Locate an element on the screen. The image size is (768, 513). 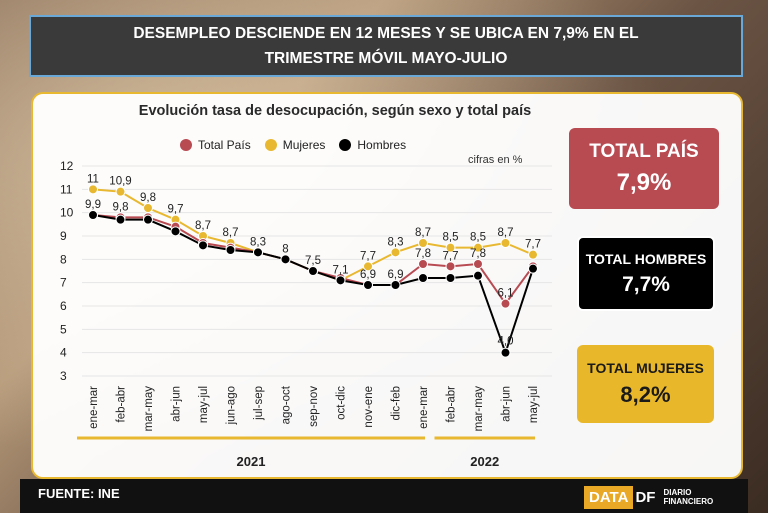
brand-data-text: DATA is located at coordinates (609, 497).